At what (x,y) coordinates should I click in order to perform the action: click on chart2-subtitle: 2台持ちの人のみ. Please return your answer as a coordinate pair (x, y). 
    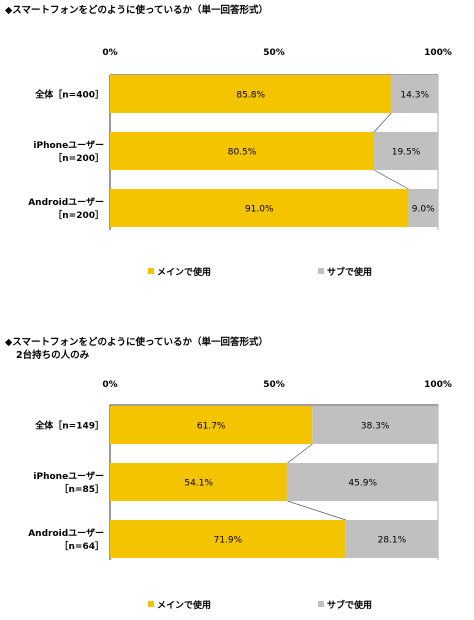
    Looking at the image, I should click on (53, 355).